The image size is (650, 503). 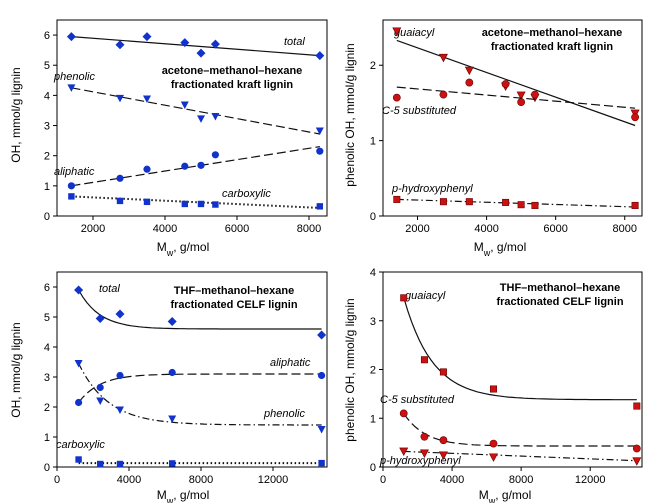 What do you see at coordinates (290, 363) in the screenshot?
I see `panel-3-label-aliphatic: aliphatic` at bounding box center [290, 363].